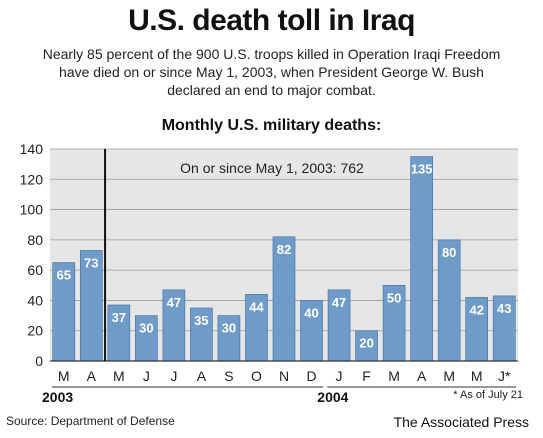 The height and width of the screenshot is (438, 543). I want to click on y-tick-label: 80, so click(35, 240).